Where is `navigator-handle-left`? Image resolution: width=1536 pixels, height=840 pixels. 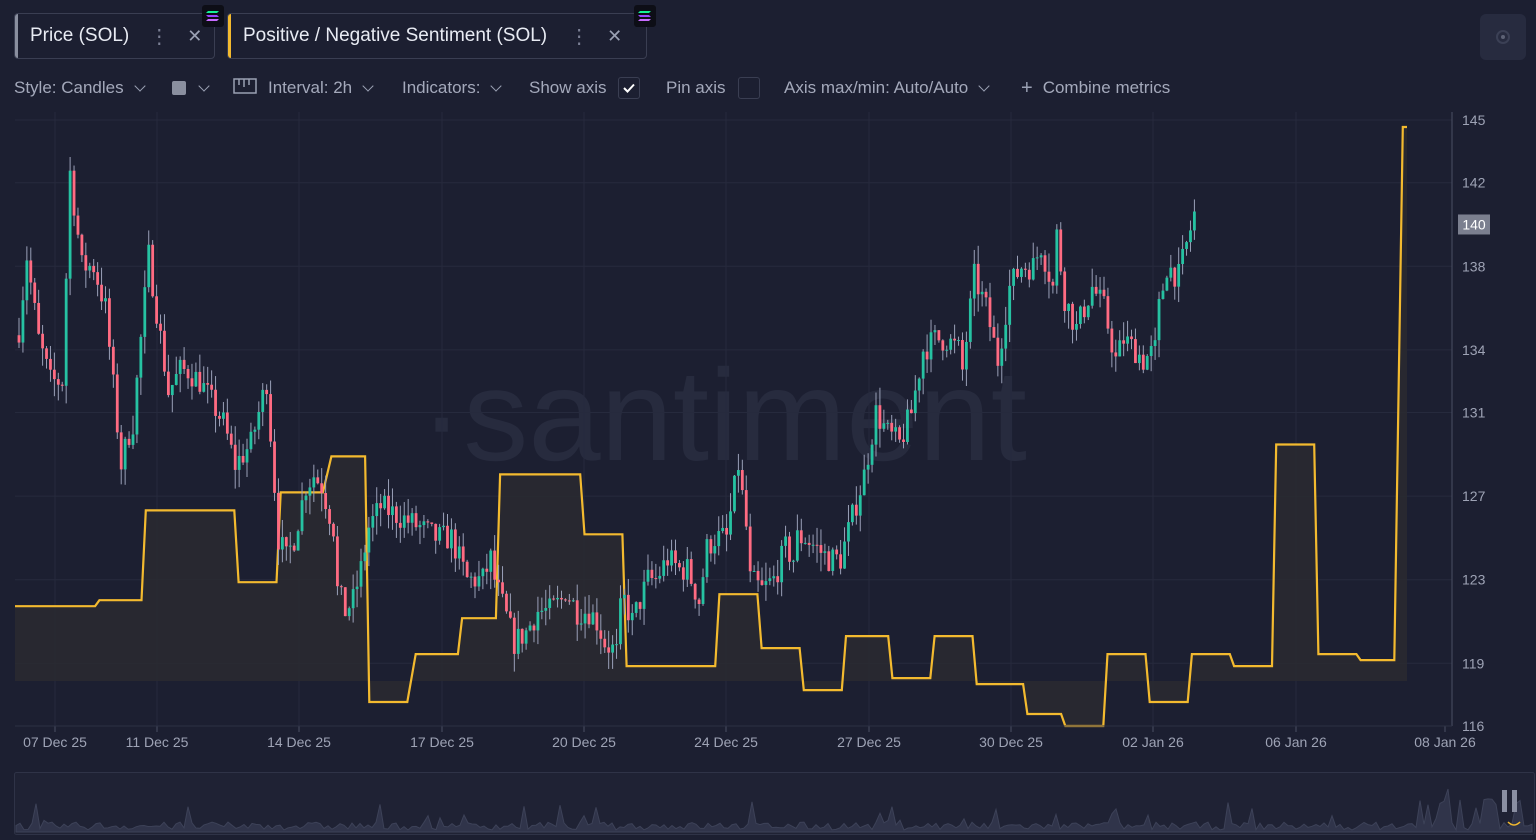
navigator-handle-left is located at coordinates (1504, 801).